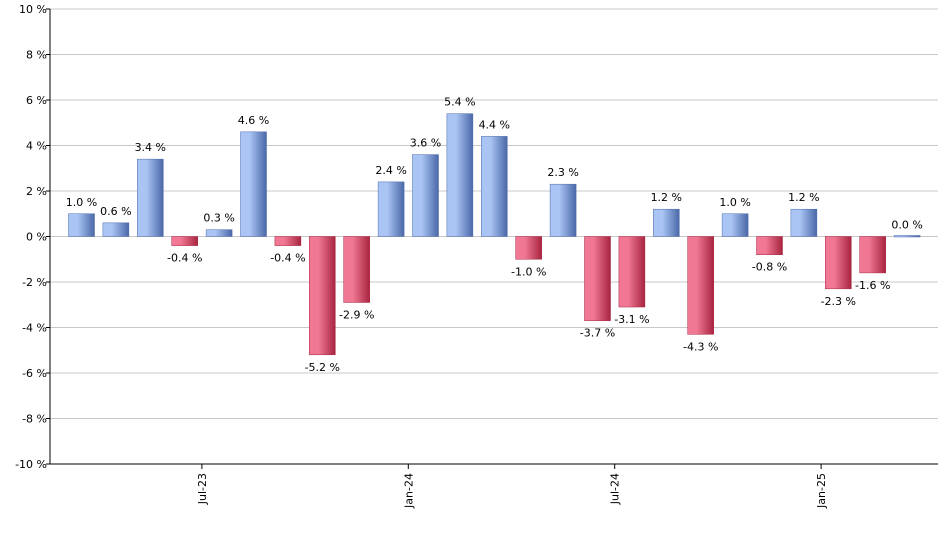  I want to click on y-tick-label: 6 %, so click(36, 100).